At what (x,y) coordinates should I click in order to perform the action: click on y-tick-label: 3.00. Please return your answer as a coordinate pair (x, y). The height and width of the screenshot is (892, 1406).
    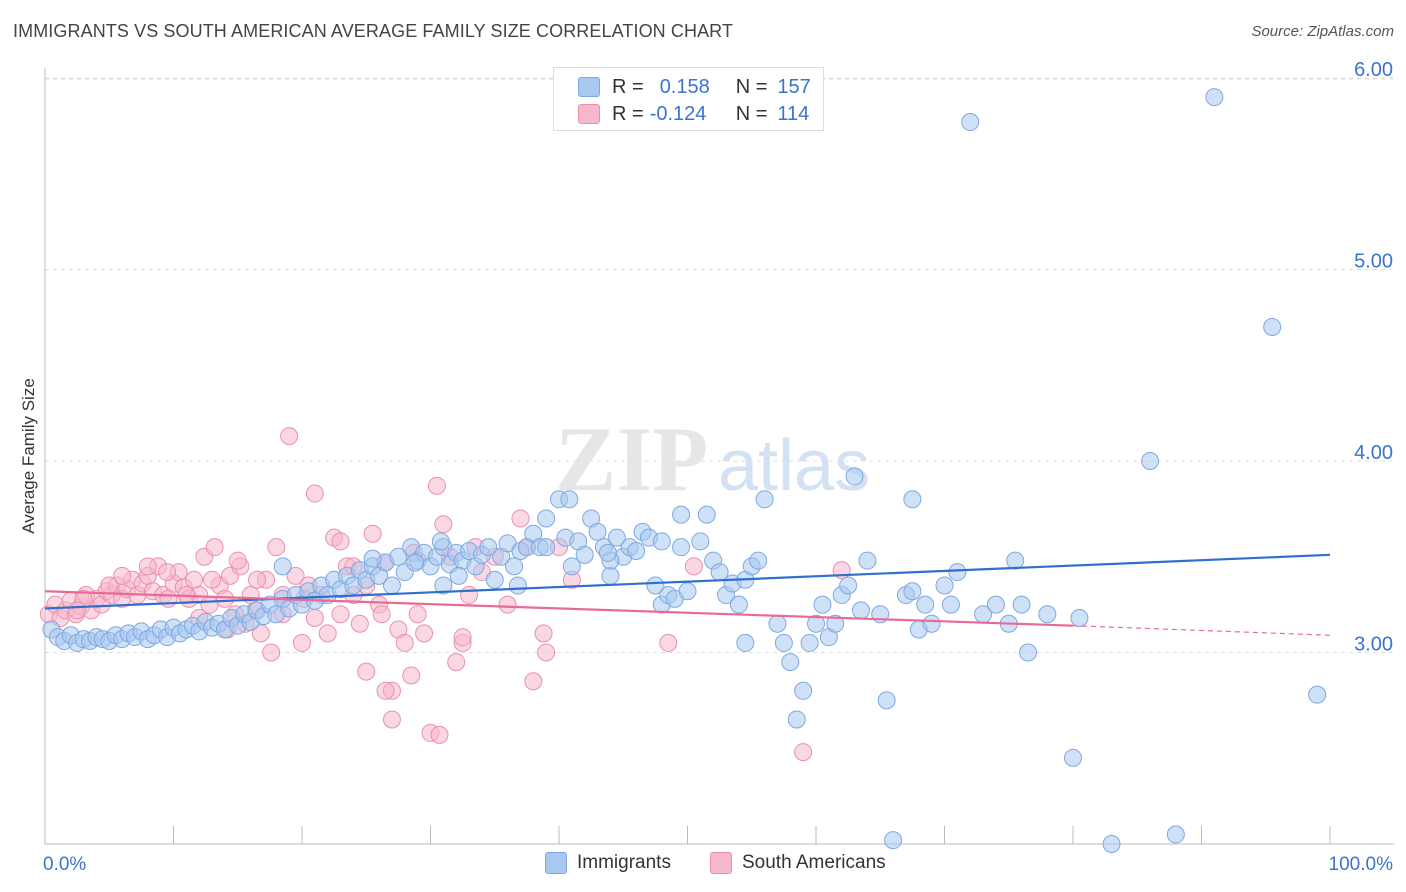
    Looking at the image, I should click on (1373, 645).